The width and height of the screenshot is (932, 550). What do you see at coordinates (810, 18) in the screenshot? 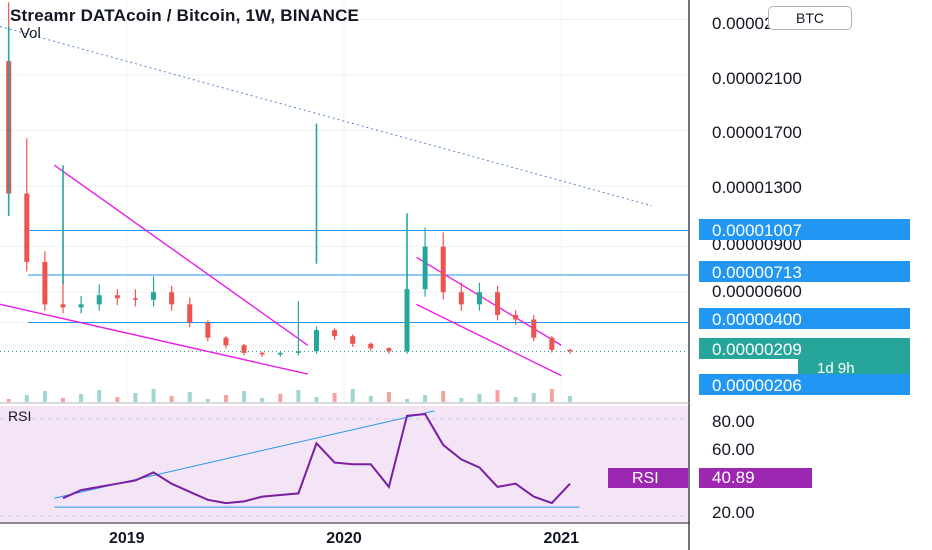
I see `currency-toggle-button: BTC` at bounding box center [810, 18].